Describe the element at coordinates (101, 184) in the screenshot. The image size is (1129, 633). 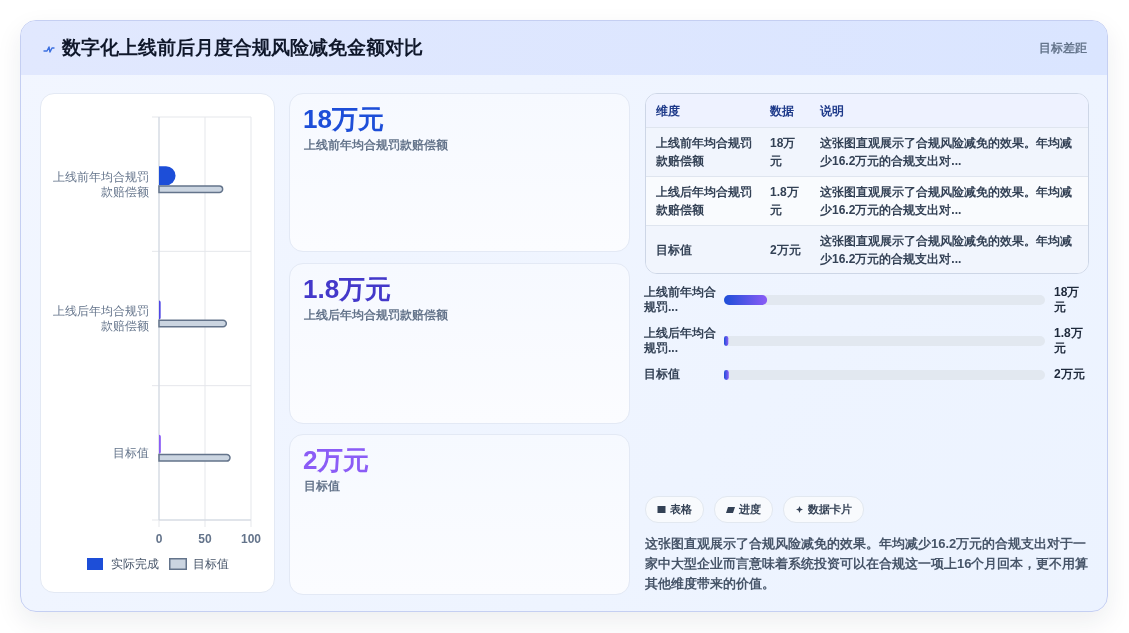
I see `y-tick-label: 上线前年均合规罚款赔偿额` at that location.